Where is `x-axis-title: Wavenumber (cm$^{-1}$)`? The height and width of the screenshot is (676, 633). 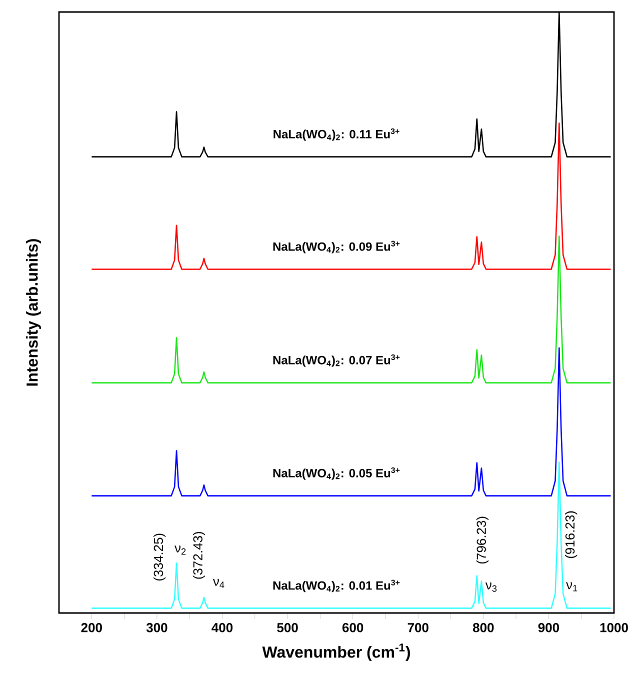
x-axis-title: Wavenumber (cm$^{-1}$) is located at coordinates (336, 652).